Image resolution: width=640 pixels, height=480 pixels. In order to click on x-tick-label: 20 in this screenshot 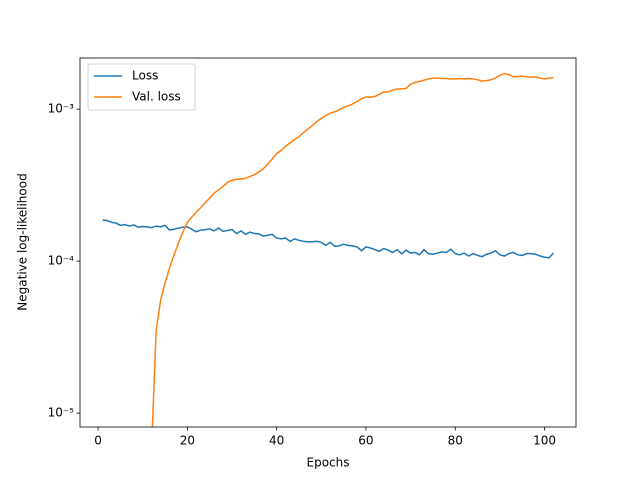, I will do `click(187, 441)`.